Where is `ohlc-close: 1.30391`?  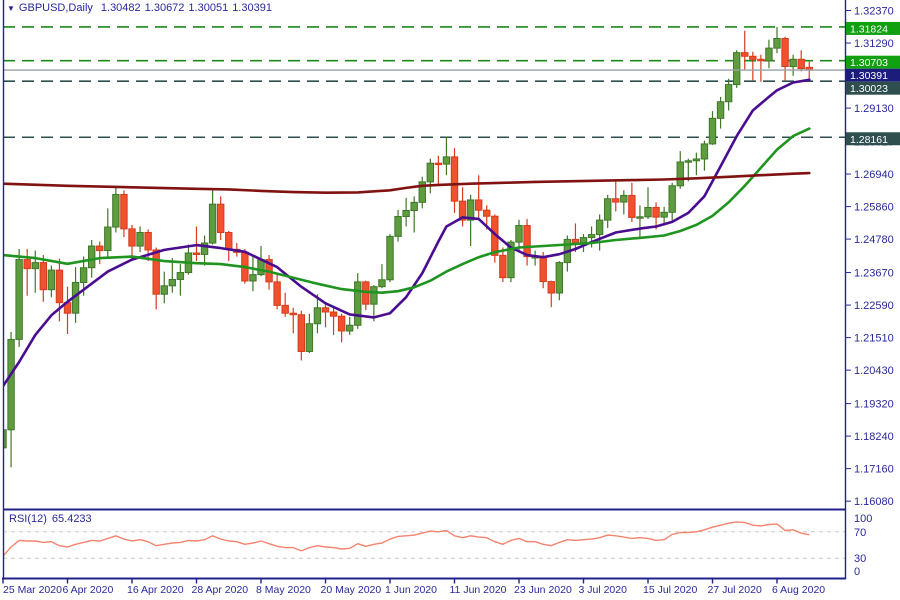 ohlc-close: 1.30391 is located at coordinates (252, 8).